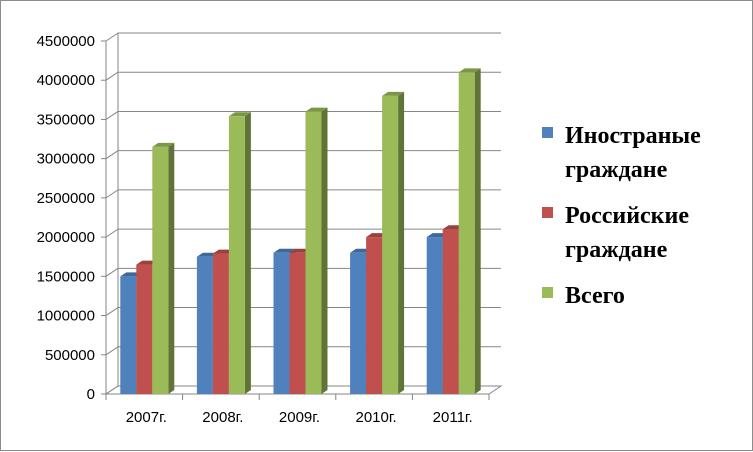 The image size is (753, 452). Describe the element at coordinates (66, 237) in the screenshot. I see `y-tick-label: 2000000` at that location.